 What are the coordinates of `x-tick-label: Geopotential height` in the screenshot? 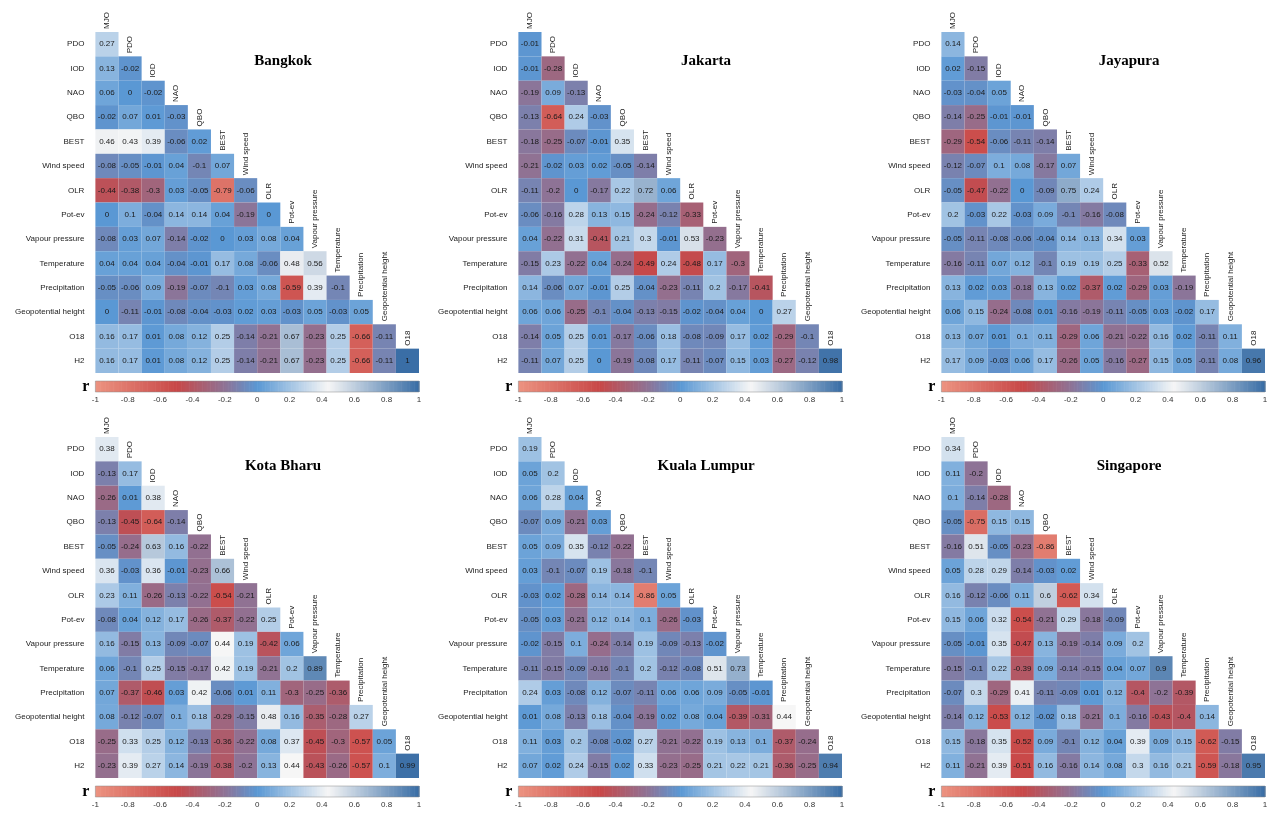 It's located at (1230, 286).